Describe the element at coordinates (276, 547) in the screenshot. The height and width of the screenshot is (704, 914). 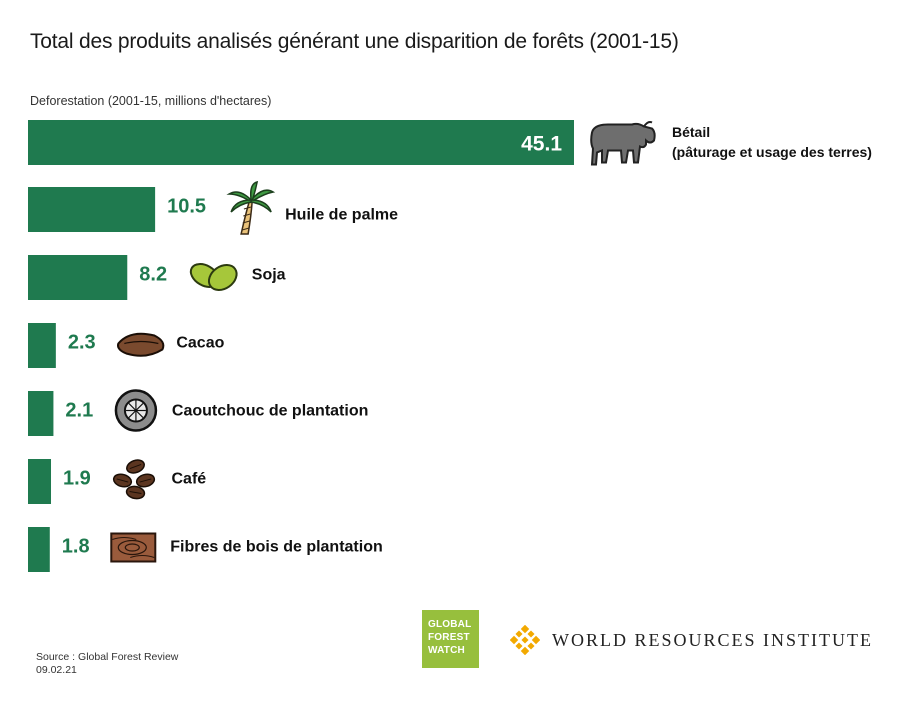
I see `category-label: Fibres de bois de plantation` at that location.